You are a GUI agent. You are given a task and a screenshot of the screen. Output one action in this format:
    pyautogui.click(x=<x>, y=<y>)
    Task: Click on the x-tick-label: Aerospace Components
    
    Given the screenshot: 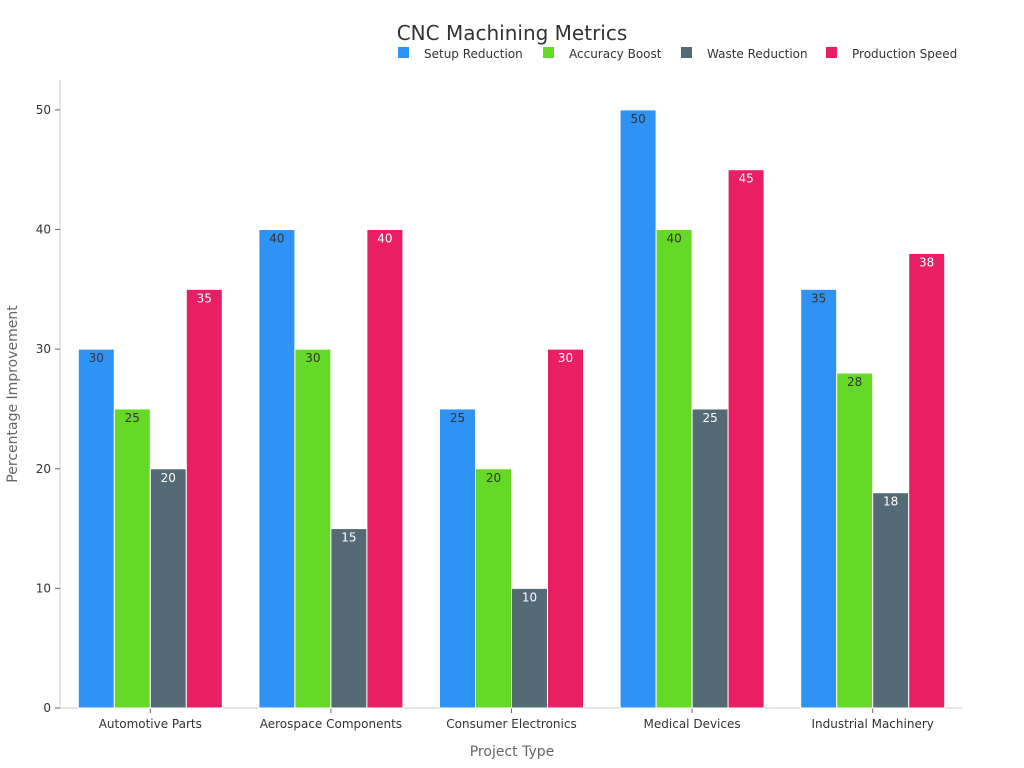 What is the action you would take?
    pyautogui.click(x=331, y=724)
    